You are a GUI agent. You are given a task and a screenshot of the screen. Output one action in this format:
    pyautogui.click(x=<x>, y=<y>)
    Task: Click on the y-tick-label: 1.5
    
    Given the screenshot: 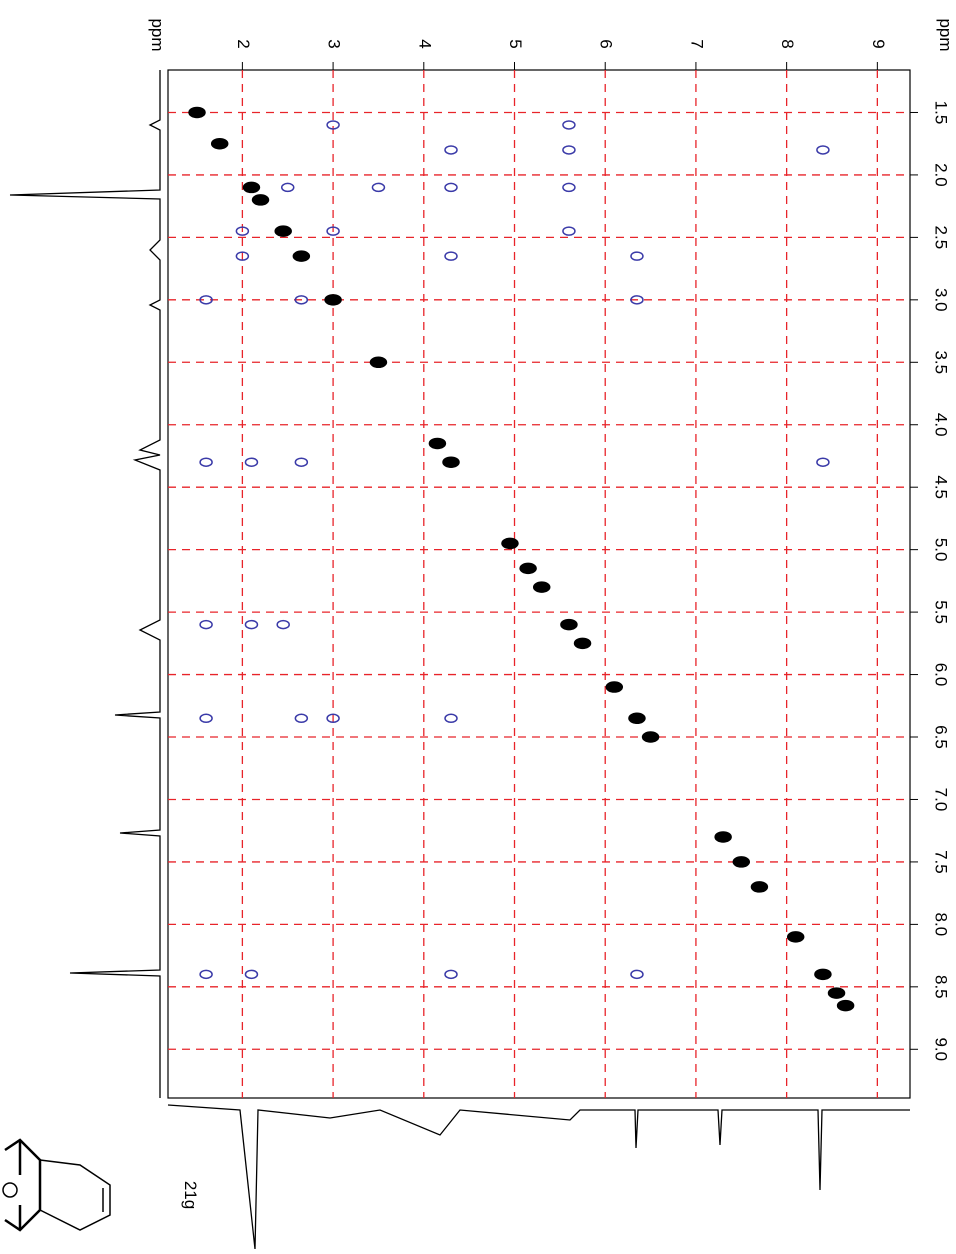 What is the action you would take?
    pyautogui.click(x=941, y=113)
    